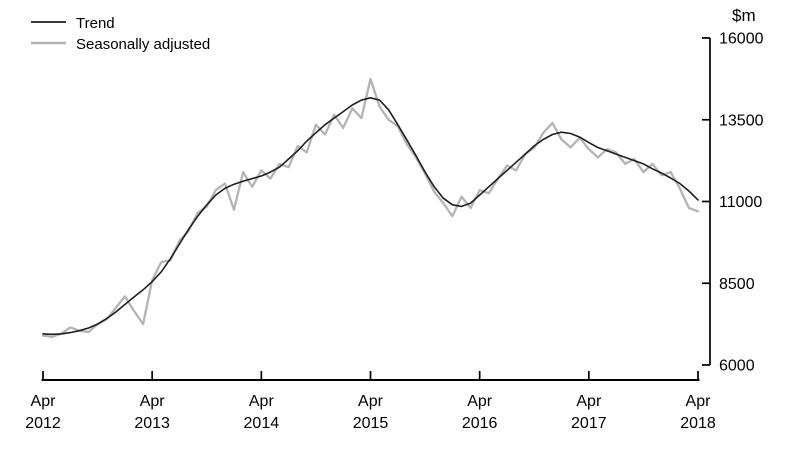 This screenshot has width=799, height=474. Describe the element at coordinates (480, 423) in the screenshot. I see `x-axis-tick-label-year: 2016` at that location.